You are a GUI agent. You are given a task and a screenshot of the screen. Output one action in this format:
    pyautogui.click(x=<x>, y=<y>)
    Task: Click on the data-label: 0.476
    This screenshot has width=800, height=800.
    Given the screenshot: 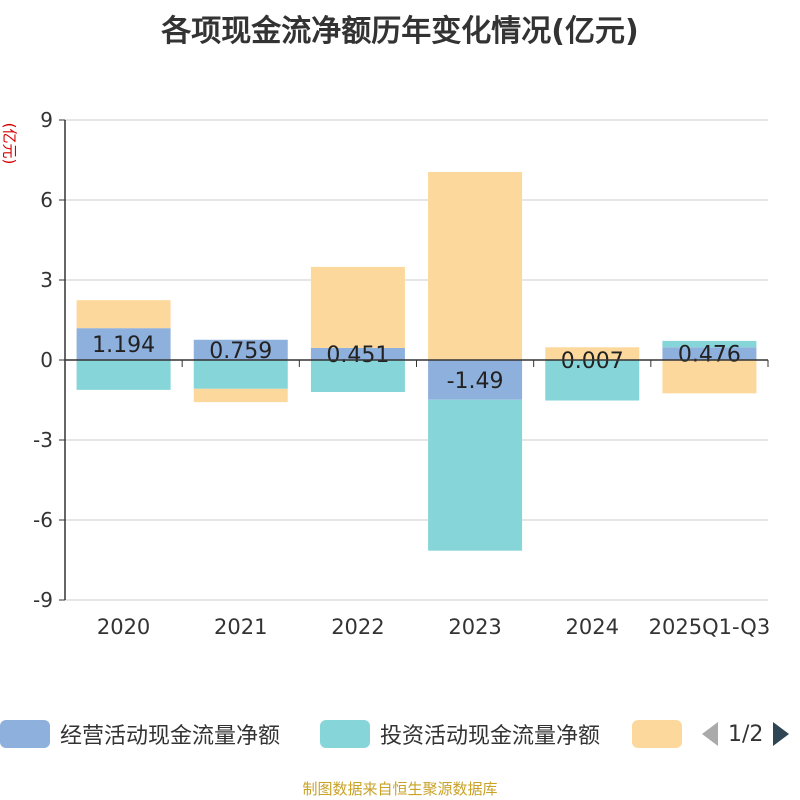 What is the action you would take?
    pyautogui.click(x=709, y=355)
    